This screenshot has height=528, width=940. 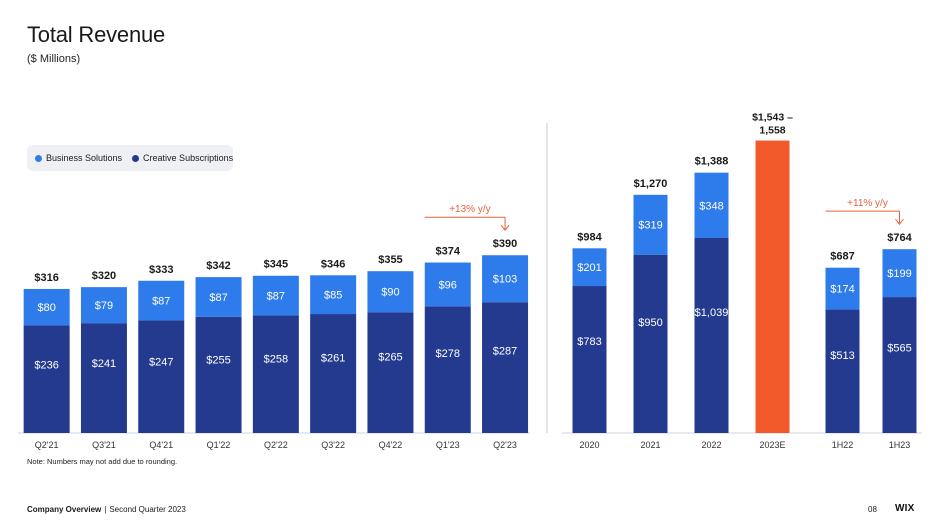 I want to click on total-label-q3-22: $346, so click(x=333, y=264).